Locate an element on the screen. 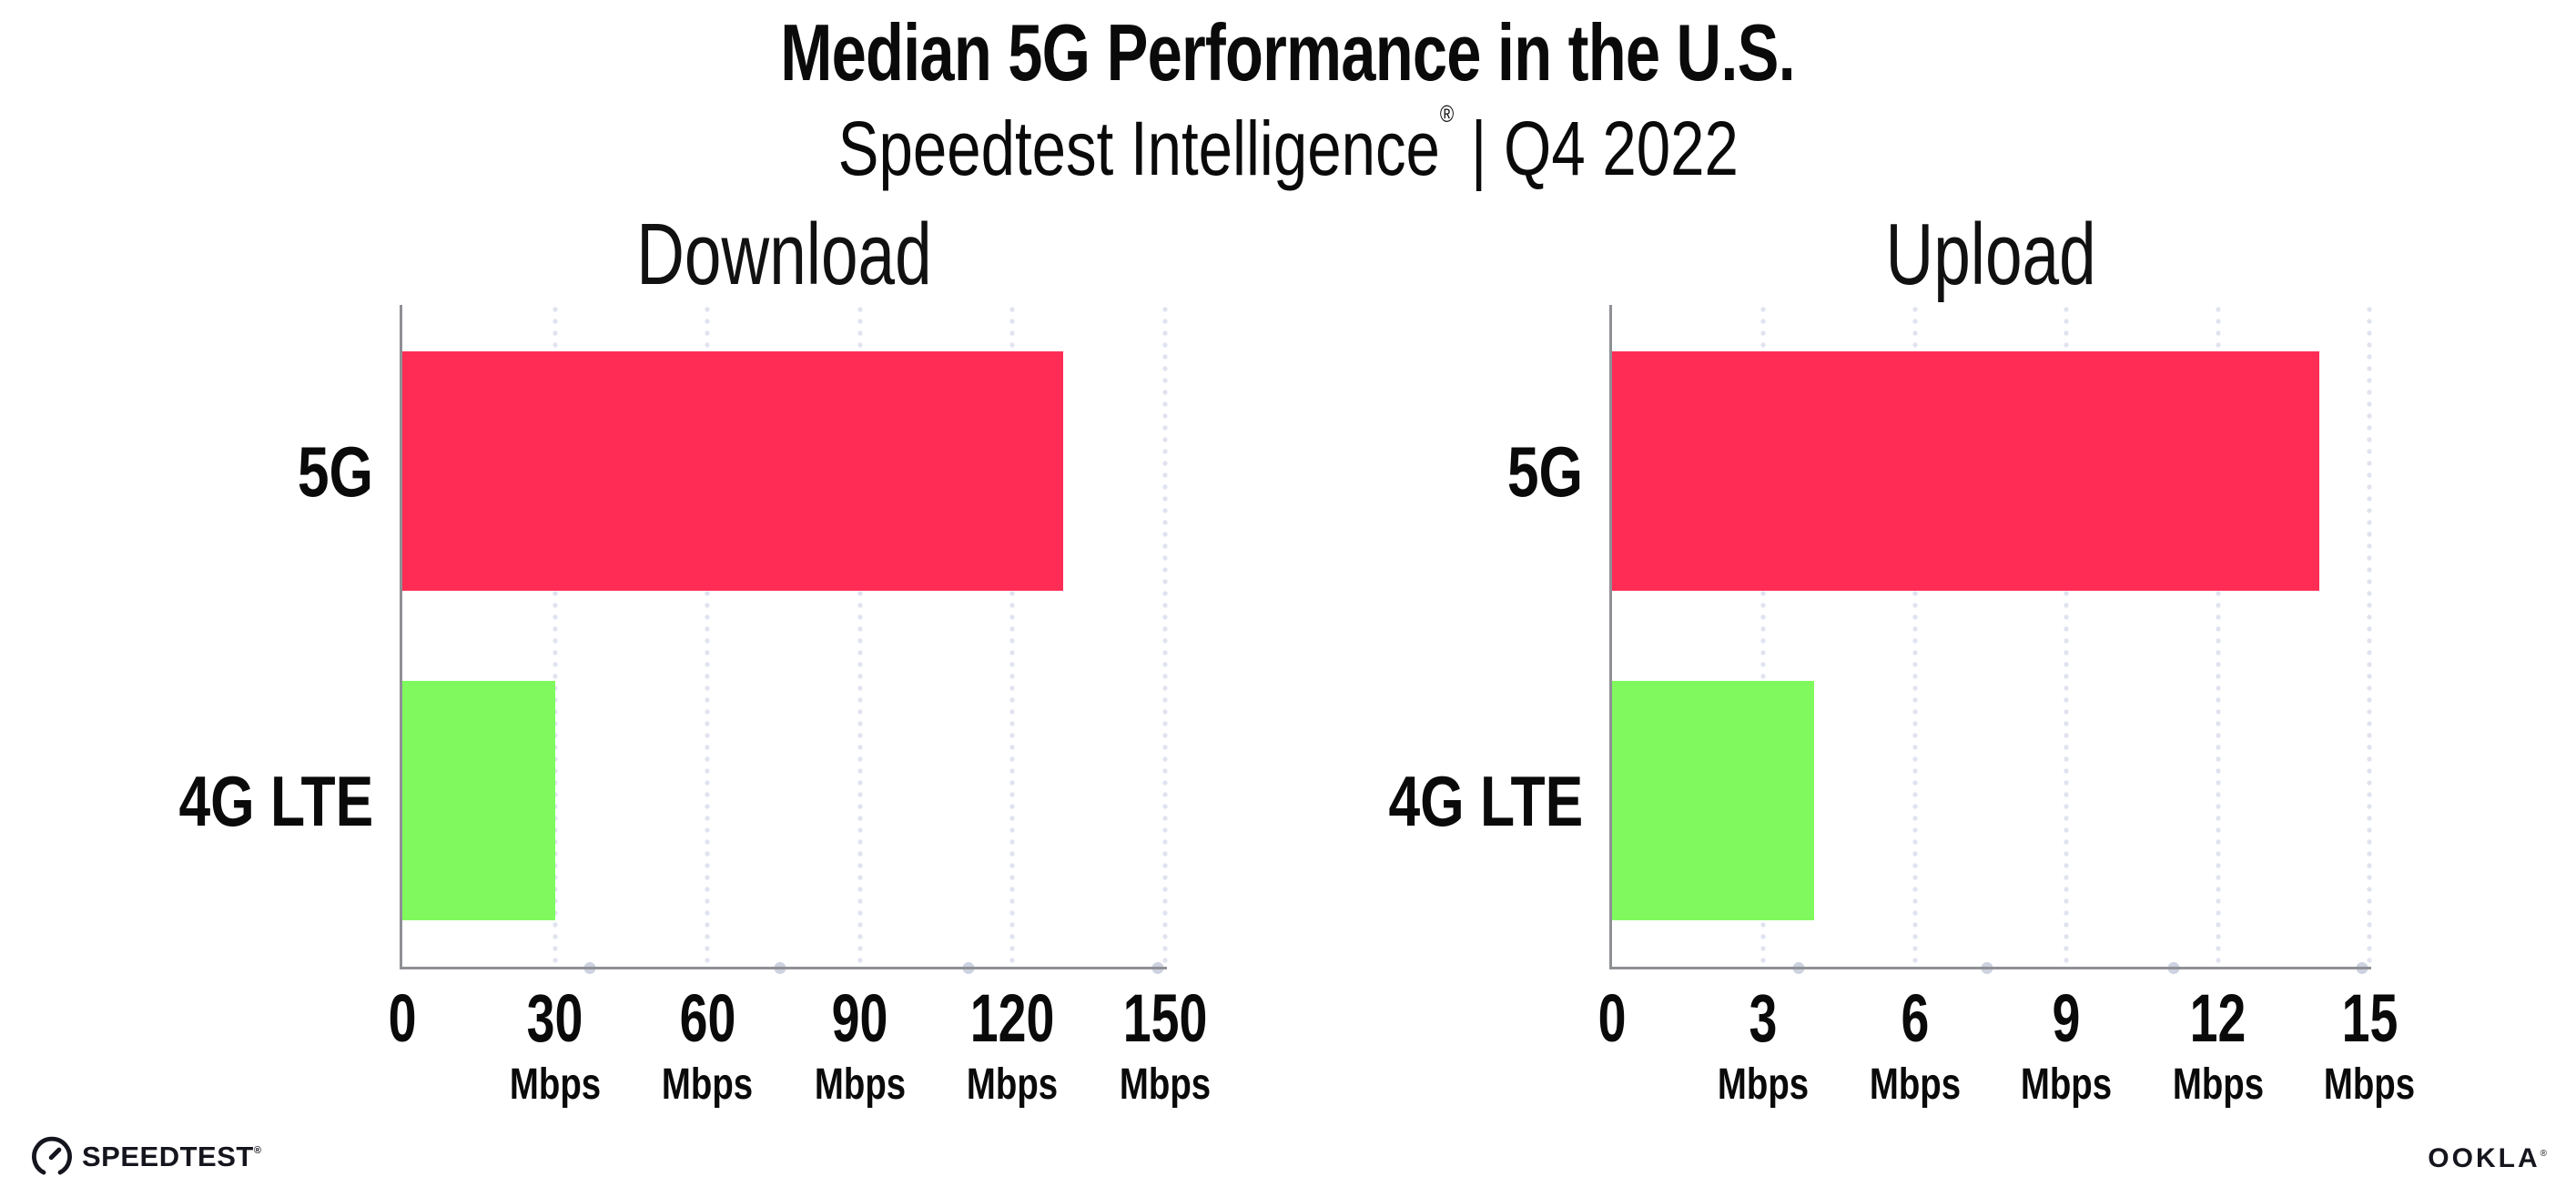  tick-label: 30 is located at coordinates (555, 1018).